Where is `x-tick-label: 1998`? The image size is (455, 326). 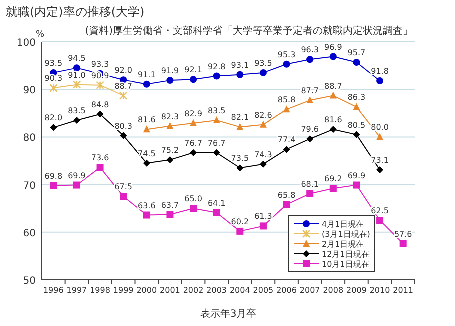
x-tick-label: 1998 is located at coordinates (100, 290).